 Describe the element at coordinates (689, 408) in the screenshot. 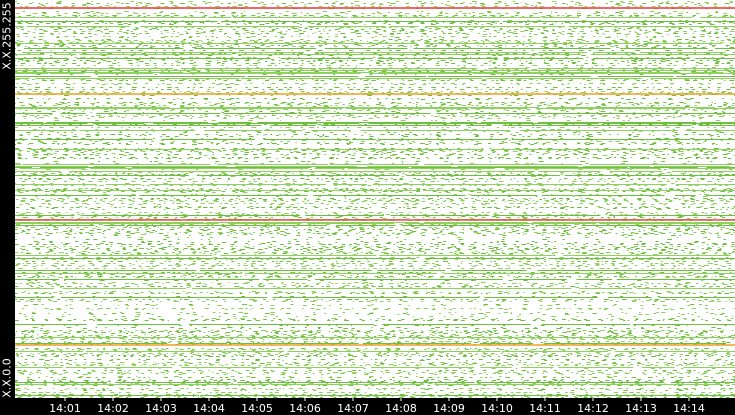

I see `x-tick-label: 14:14` at that location.